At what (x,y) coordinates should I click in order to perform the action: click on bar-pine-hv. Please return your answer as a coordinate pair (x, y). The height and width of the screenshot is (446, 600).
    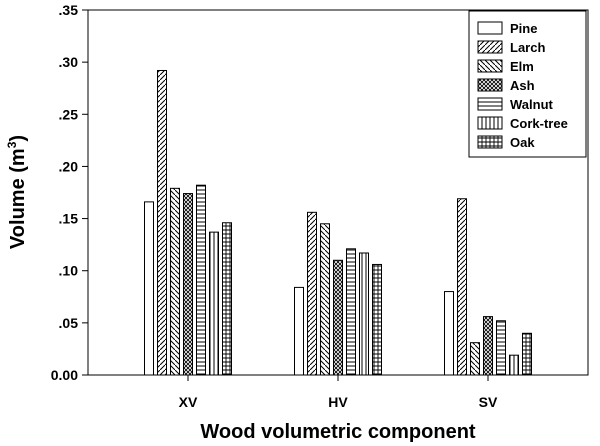
    Looking at the image, I should click on (299, 331).